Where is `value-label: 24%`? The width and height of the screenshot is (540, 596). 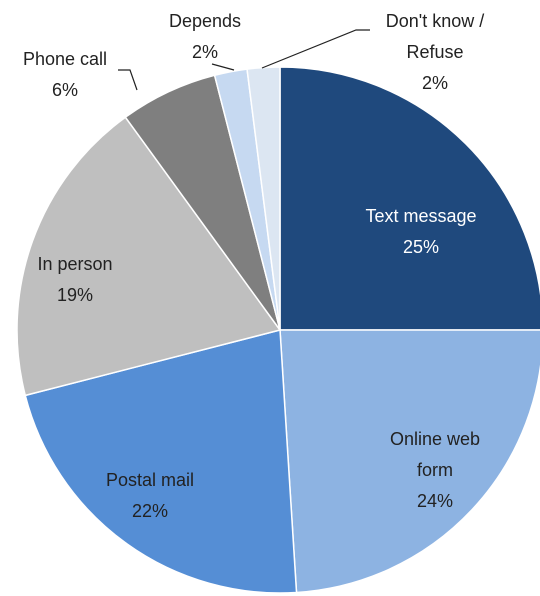
value-label: 24% is located at coordinates (435, 501).